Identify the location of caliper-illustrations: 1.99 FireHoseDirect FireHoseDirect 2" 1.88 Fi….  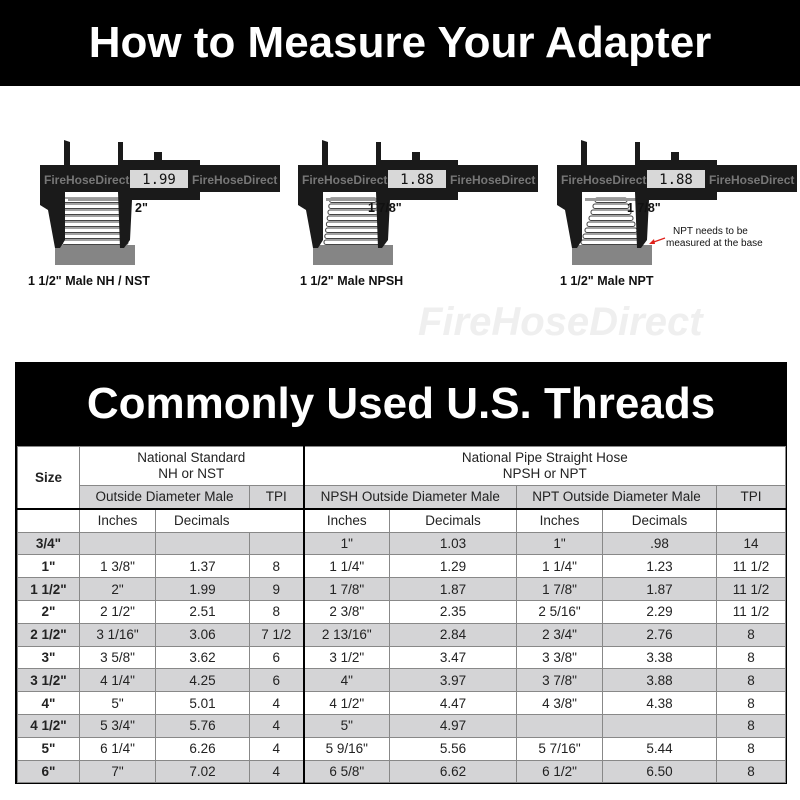
(418, 202).